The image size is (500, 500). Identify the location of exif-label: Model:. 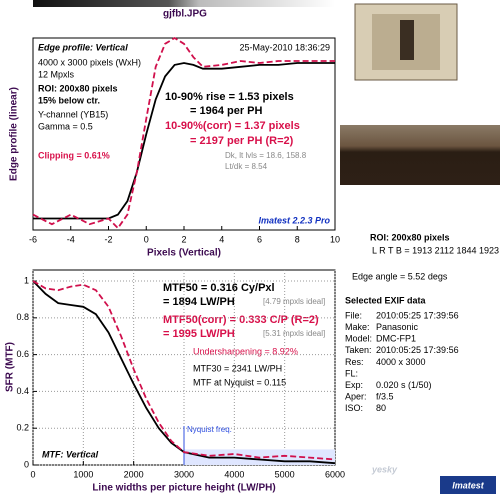
(358, 339).